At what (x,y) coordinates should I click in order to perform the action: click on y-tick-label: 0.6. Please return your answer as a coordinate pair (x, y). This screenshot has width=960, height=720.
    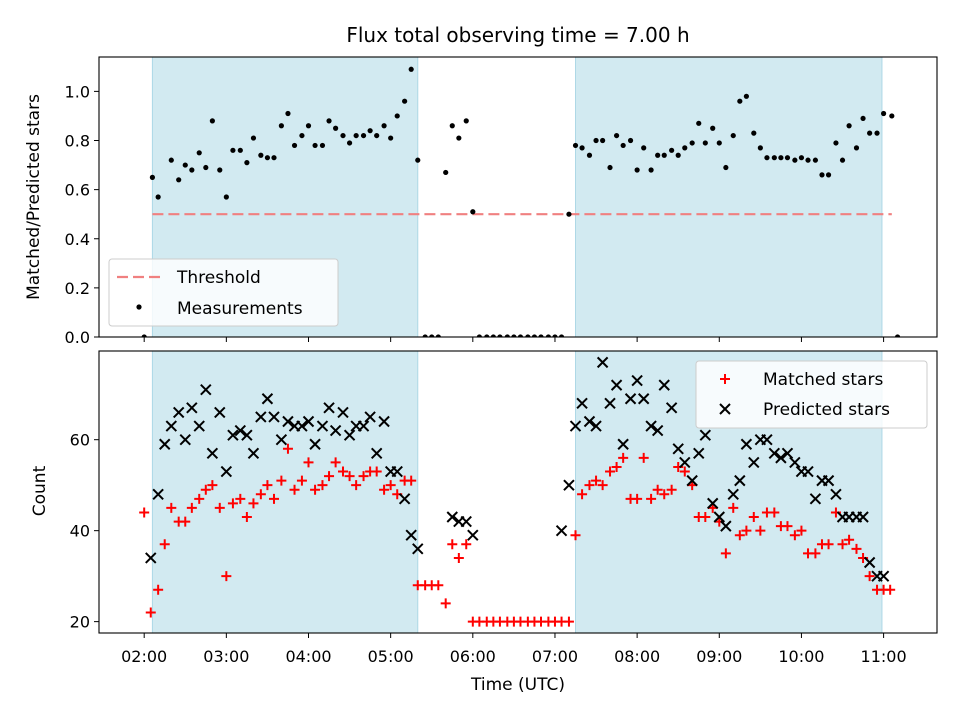
    Looking at the image, I should click on (77, 190).